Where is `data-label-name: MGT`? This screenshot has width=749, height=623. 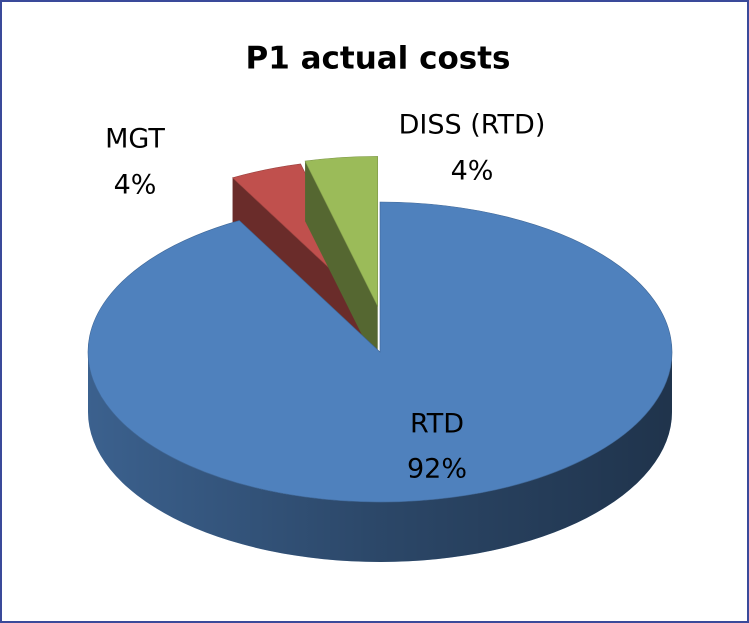 data-label-name: MGT is located at coordinates (135, 139).